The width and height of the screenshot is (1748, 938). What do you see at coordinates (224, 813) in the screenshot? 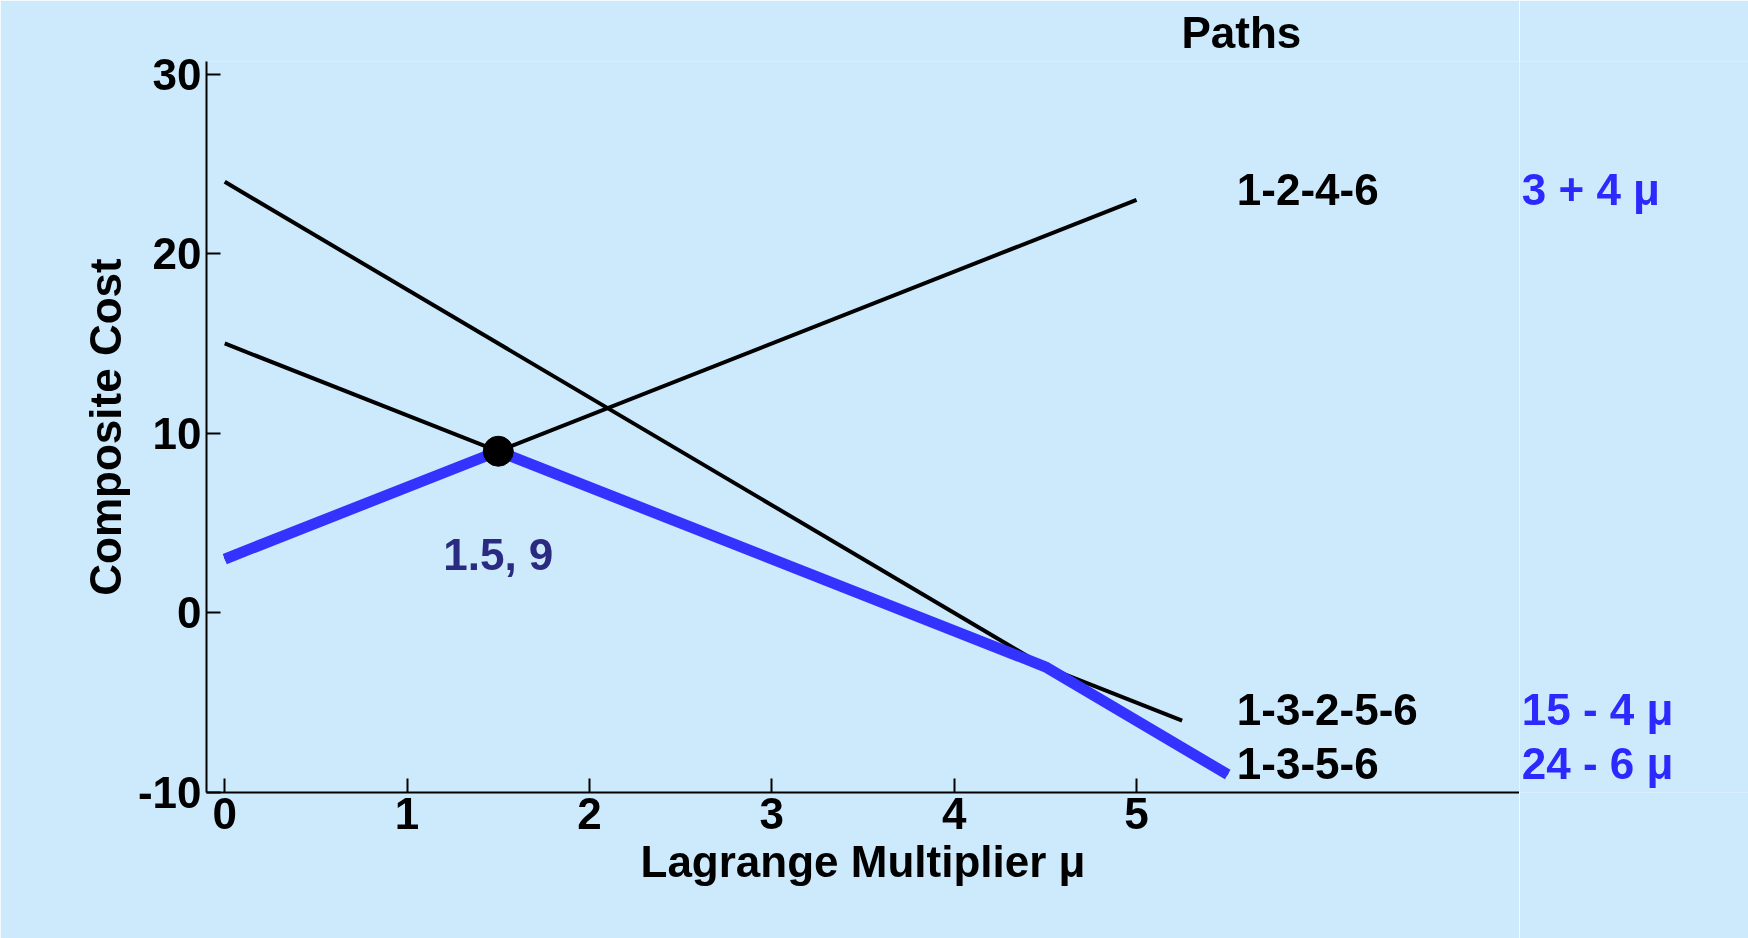
I see `x-tick-label: 0` at bounding box center [224, 813].